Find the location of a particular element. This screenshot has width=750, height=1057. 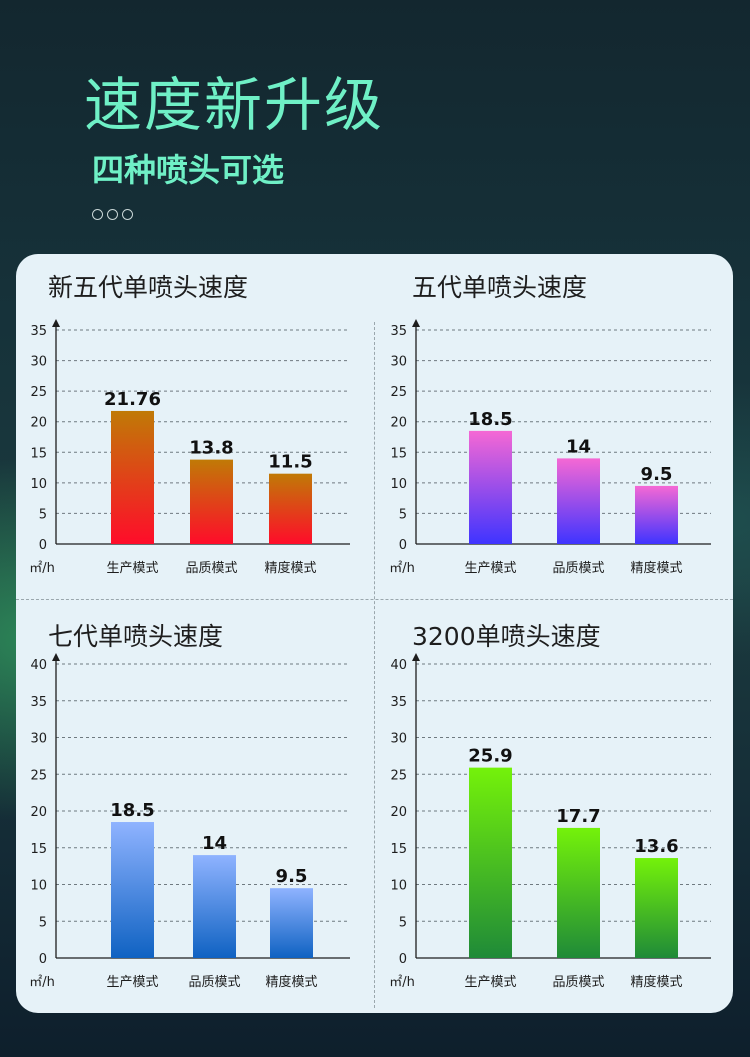

data-label: 21.76 is located at coordinates (132, 399).